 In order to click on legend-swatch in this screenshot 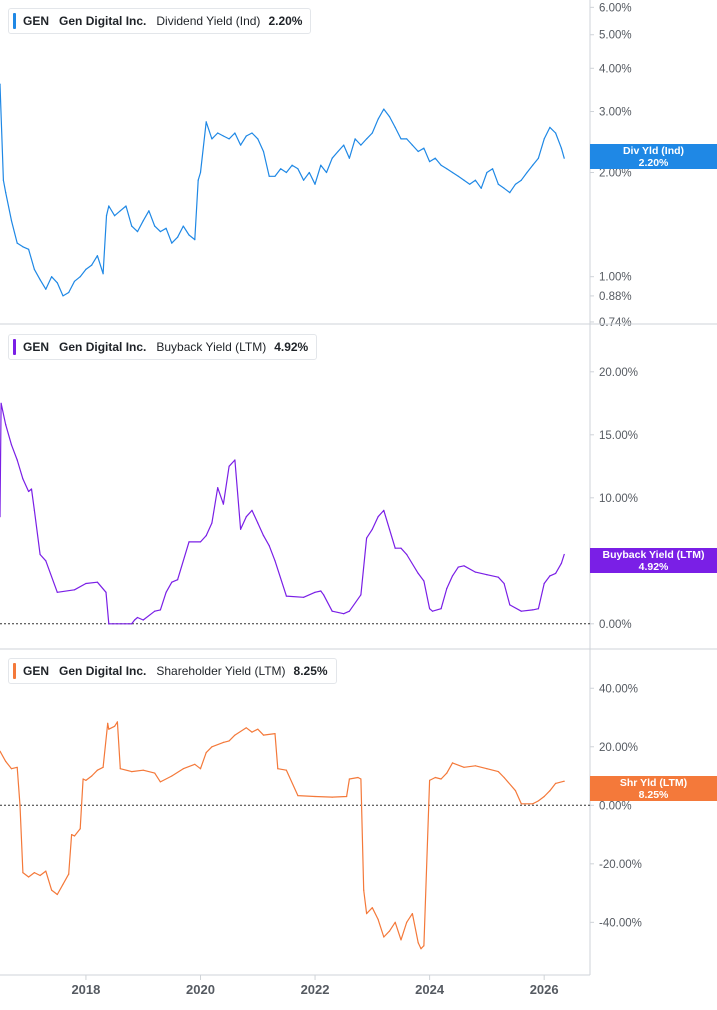, I will do `click(14, 671)`.